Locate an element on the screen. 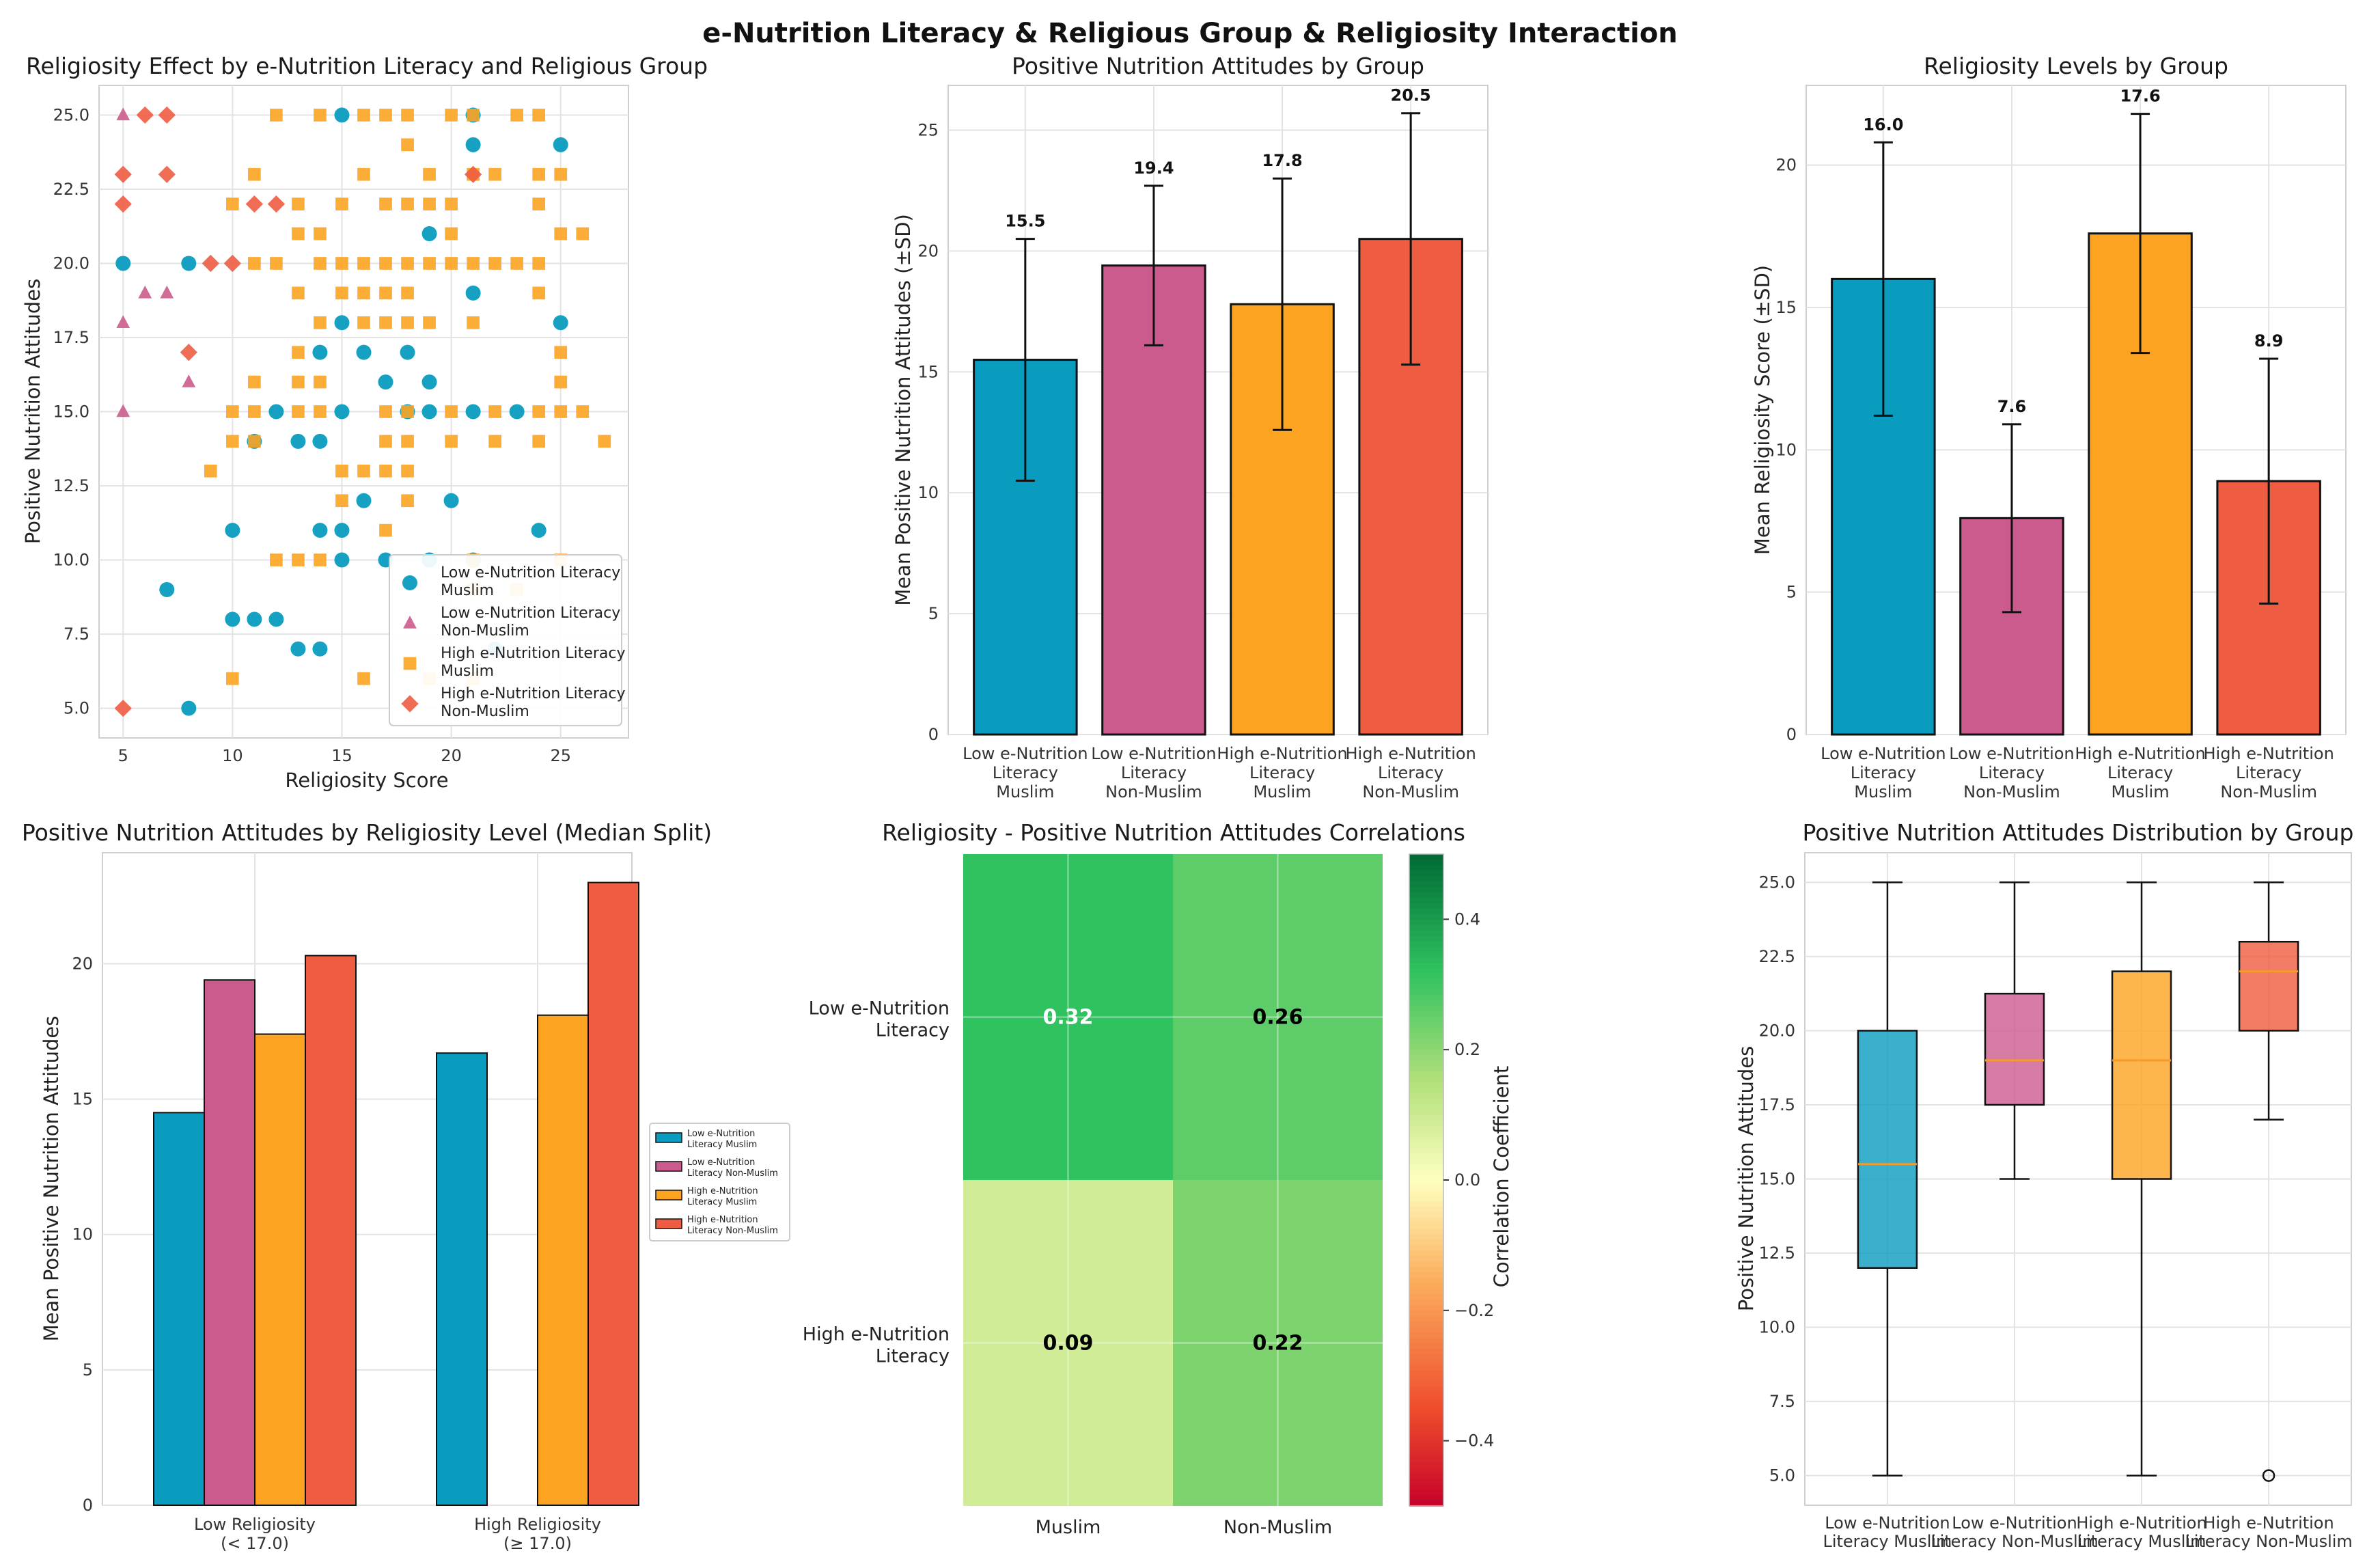 The image size is (2380, 1564). heatmap-cell-value: 0.22 is located at coordinates (1277, 1344).